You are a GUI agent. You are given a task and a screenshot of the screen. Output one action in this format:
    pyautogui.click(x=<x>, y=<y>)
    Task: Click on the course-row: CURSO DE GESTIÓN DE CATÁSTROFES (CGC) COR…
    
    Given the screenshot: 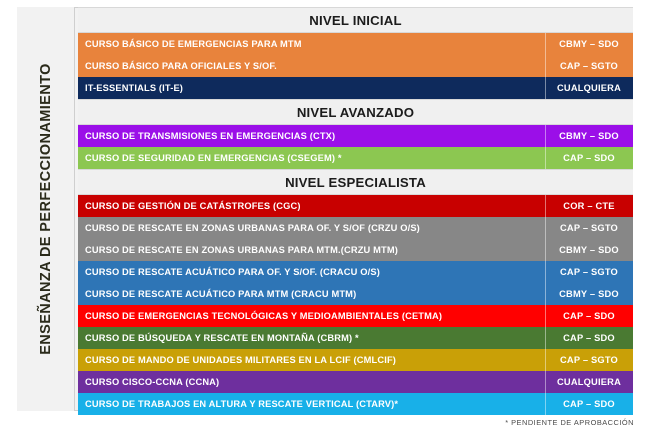 What is the action you would take?
    pyautogui.click(x=355, y=206)
    